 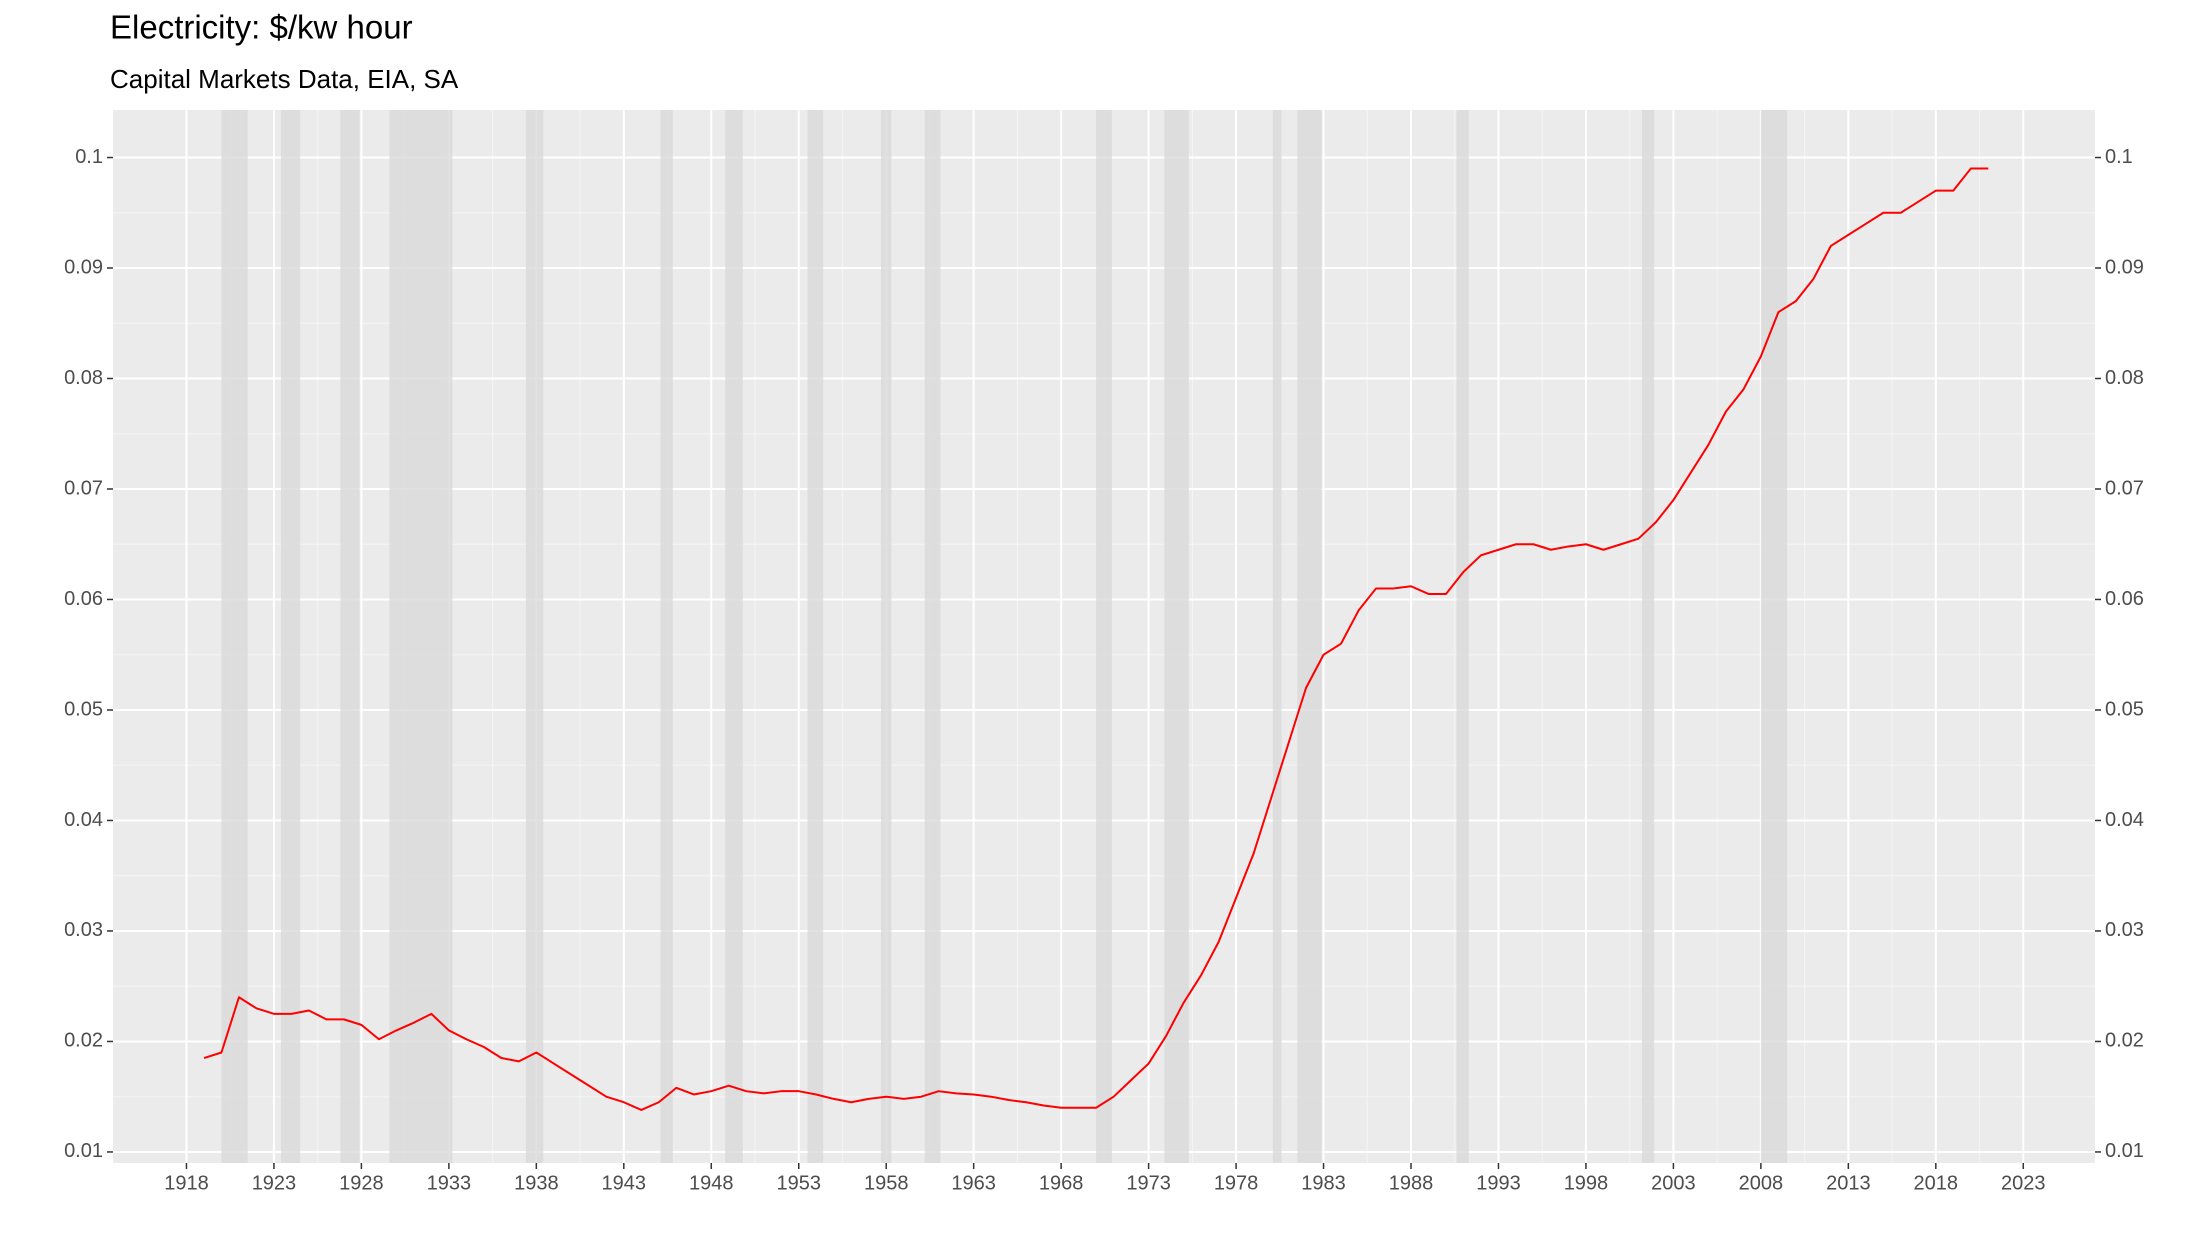 What do you see at coordinates (1236, 1183) in the screenshot?
I see `x-tick-label: 1978` at bounding box center [1236, 1183].